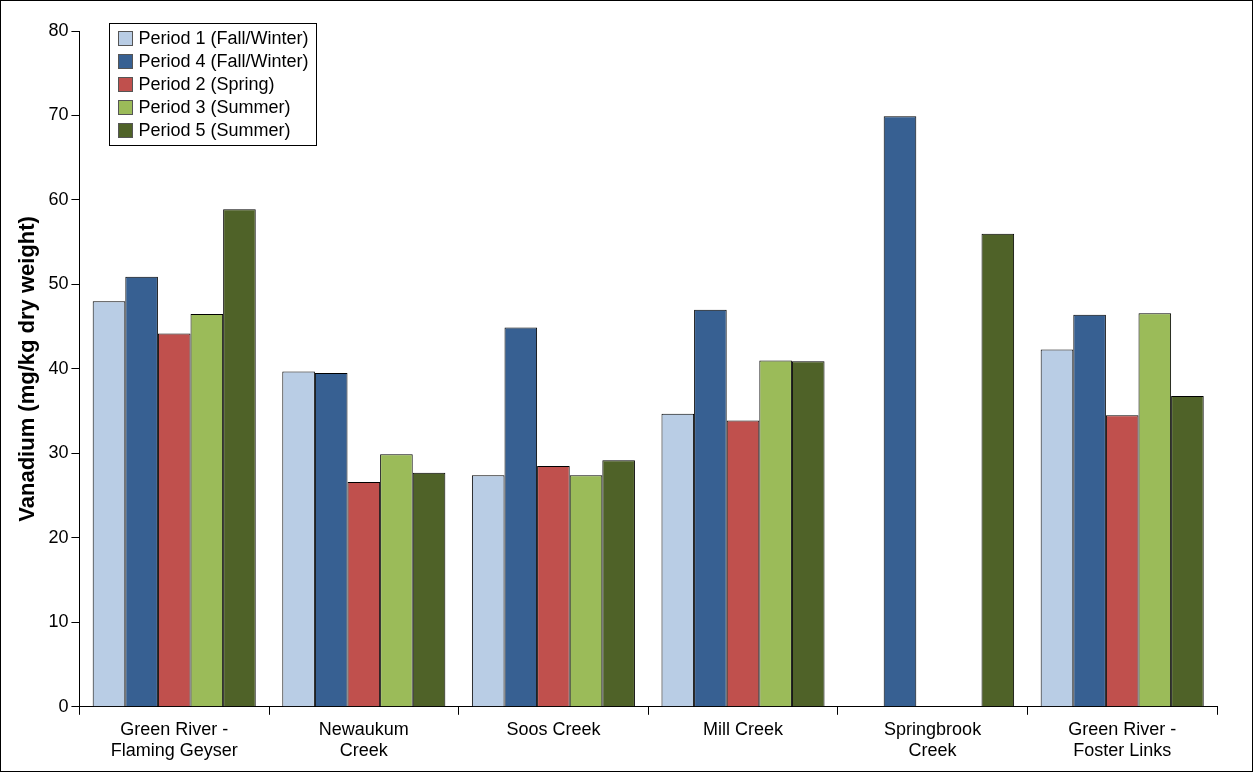  What do you see at coordinates (63, 705) in the screenshot?
I see `y-tick-label: 0` at bounding box center [63, 705].